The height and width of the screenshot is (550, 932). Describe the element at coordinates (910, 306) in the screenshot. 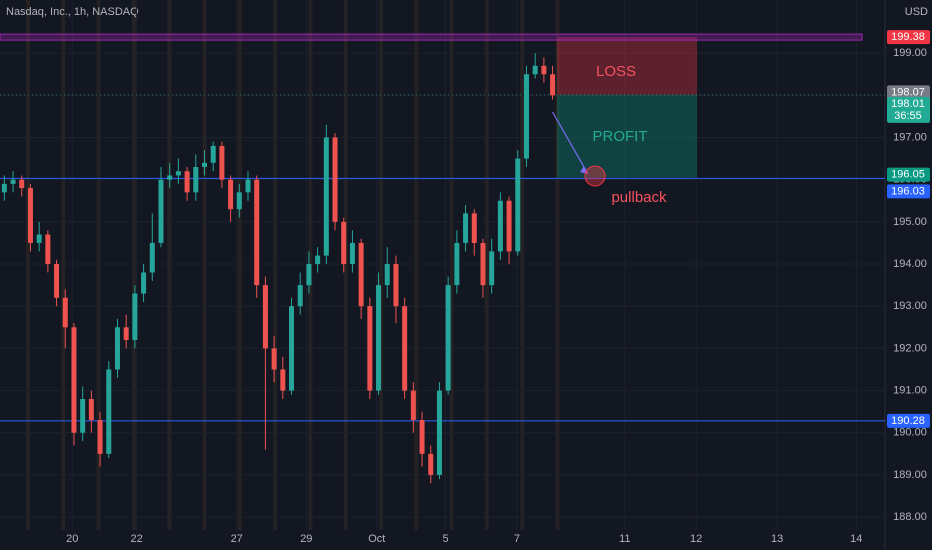

I see `y-tick-label: 193.00` at that location.